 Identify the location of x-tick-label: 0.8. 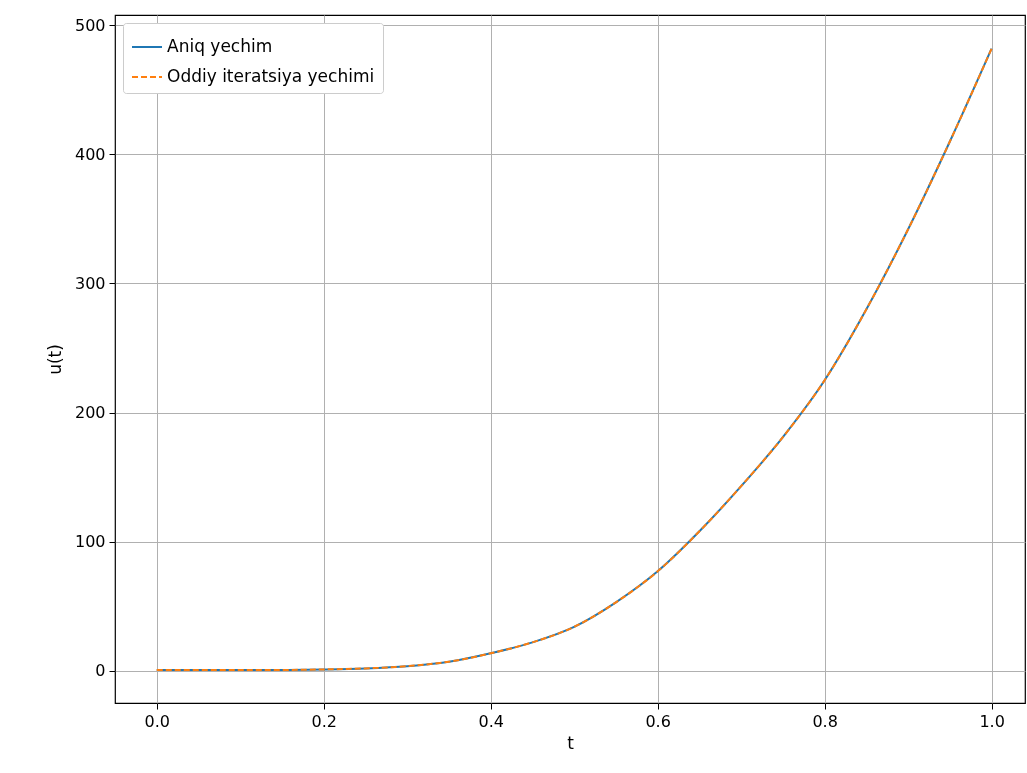
(825, 721).